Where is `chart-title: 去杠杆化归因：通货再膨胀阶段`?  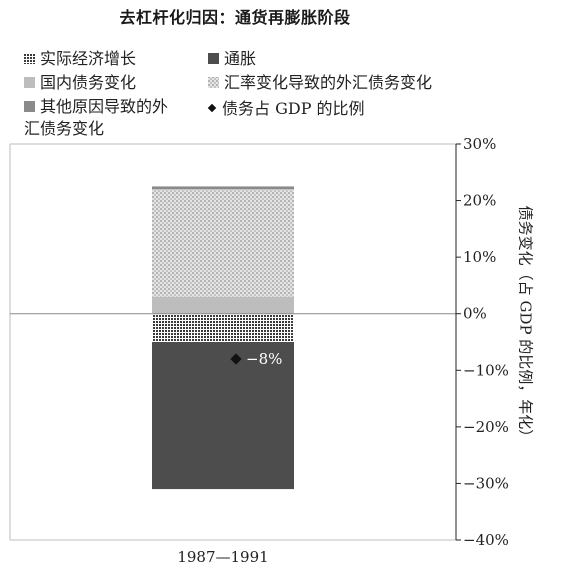 chart-title: 去杠杆化归因：通货再膨胀阶段 is located at coordinates (235, 17).